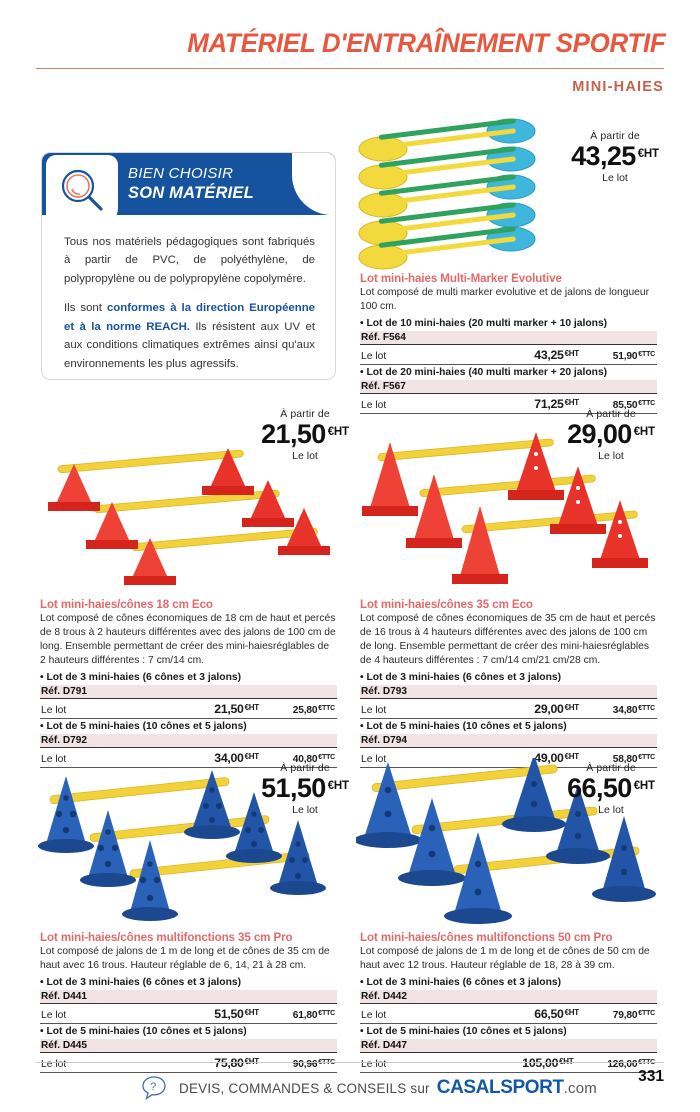  I want to click on price-ht-value: 43,25, so click(549, 355).